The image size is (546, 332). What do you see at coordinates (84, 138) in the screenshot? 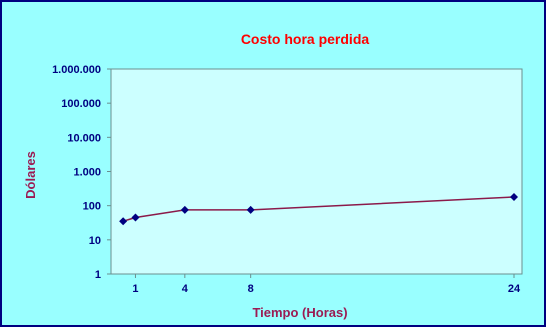
I see `y-tick-label: 10.000` at bounding box center [84, 138].